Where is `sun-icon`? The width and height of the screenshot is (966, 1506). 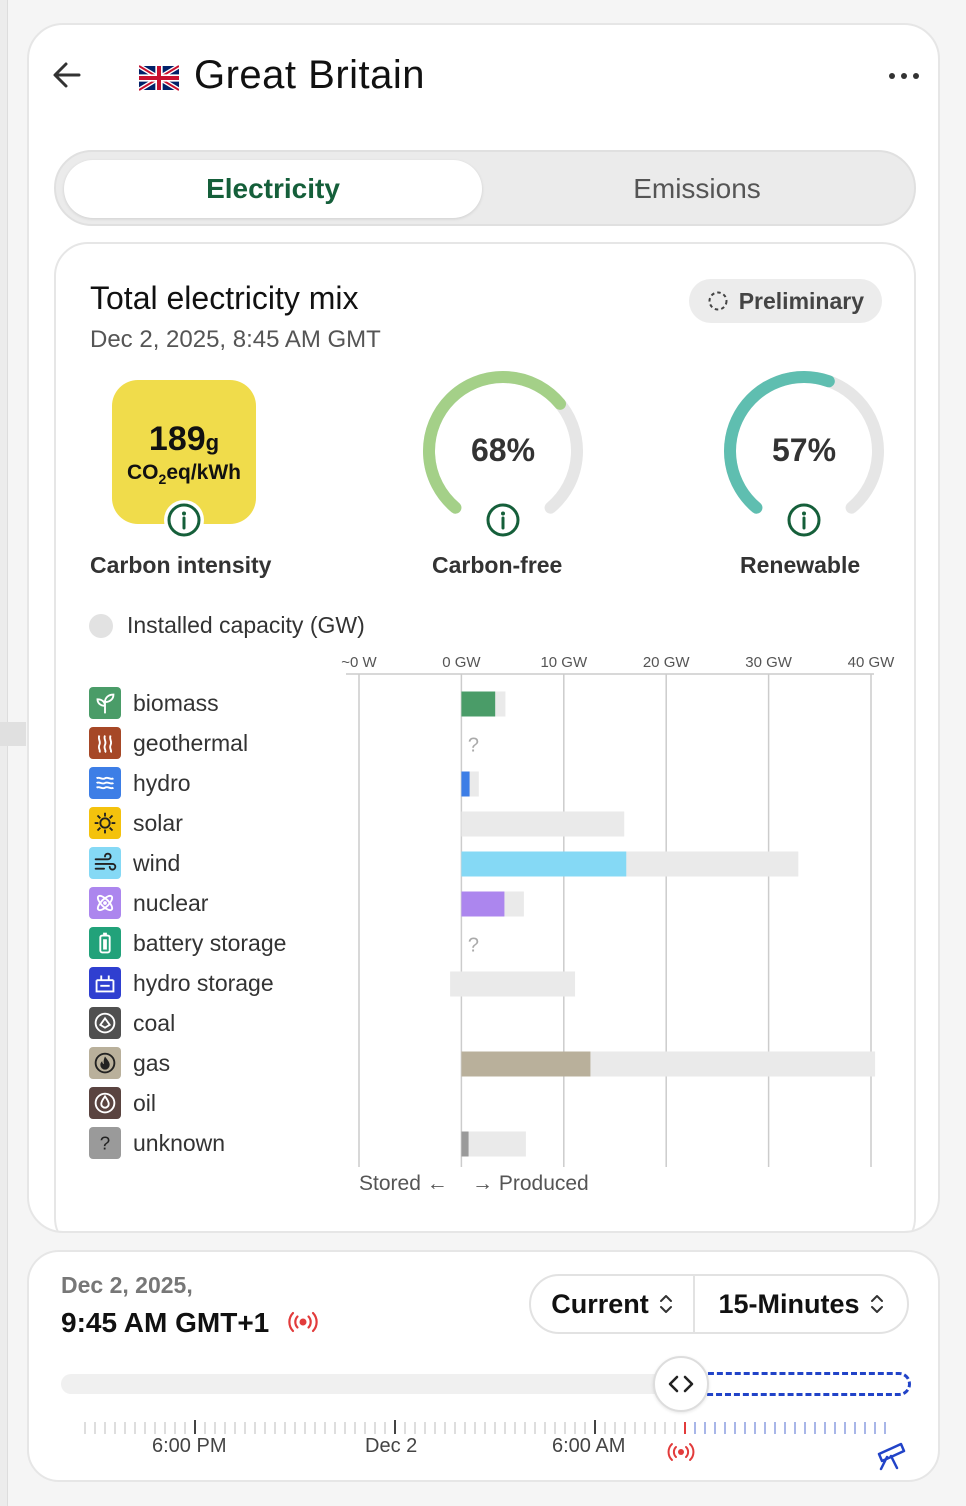 sun-icon is located at coordinates (105, 823).